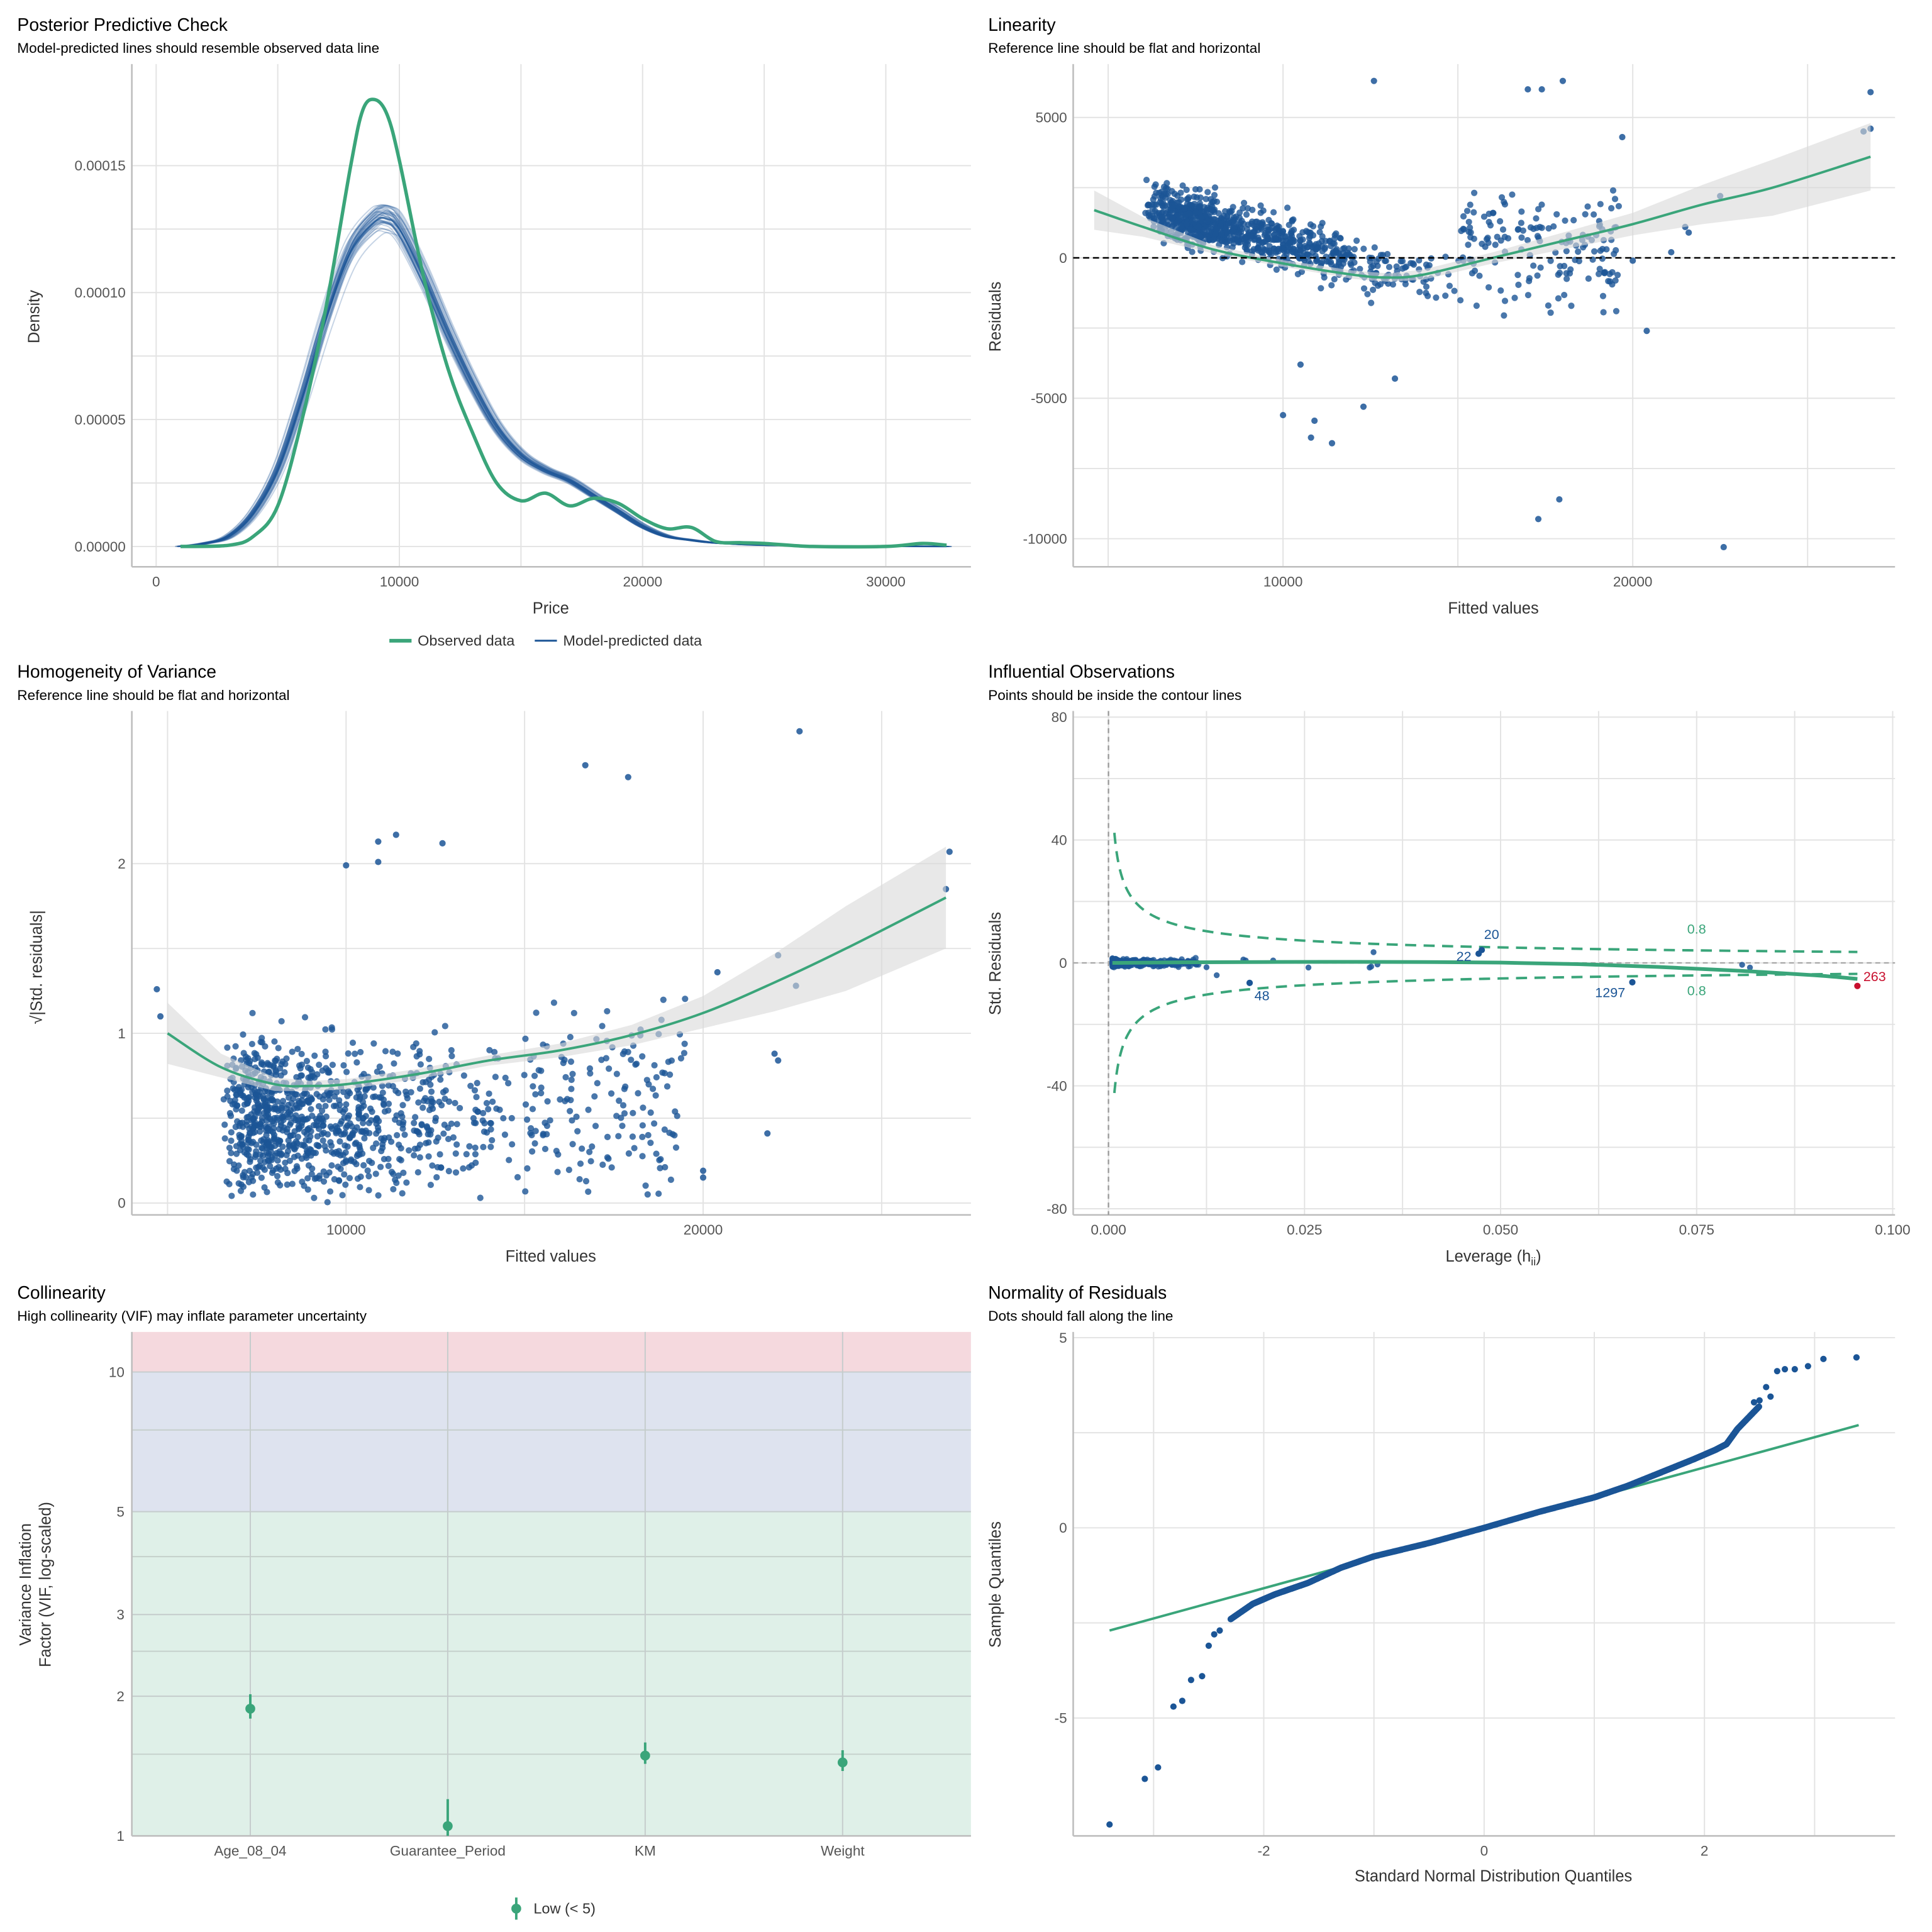 The width and height of the screenshot is (1932, 1932). What do you see at coordinates (886, 582) in the screenshot?
I see `x-tick-label: 30000` at bounding box center [886, 582].